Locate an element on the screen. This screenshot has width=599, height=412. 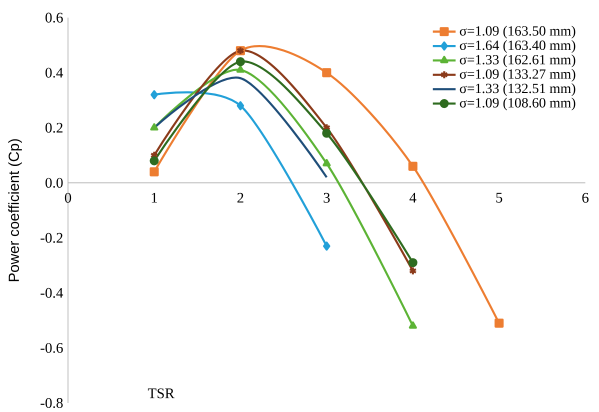
x-axis-title: TSR is located at coordinates (161, 393).